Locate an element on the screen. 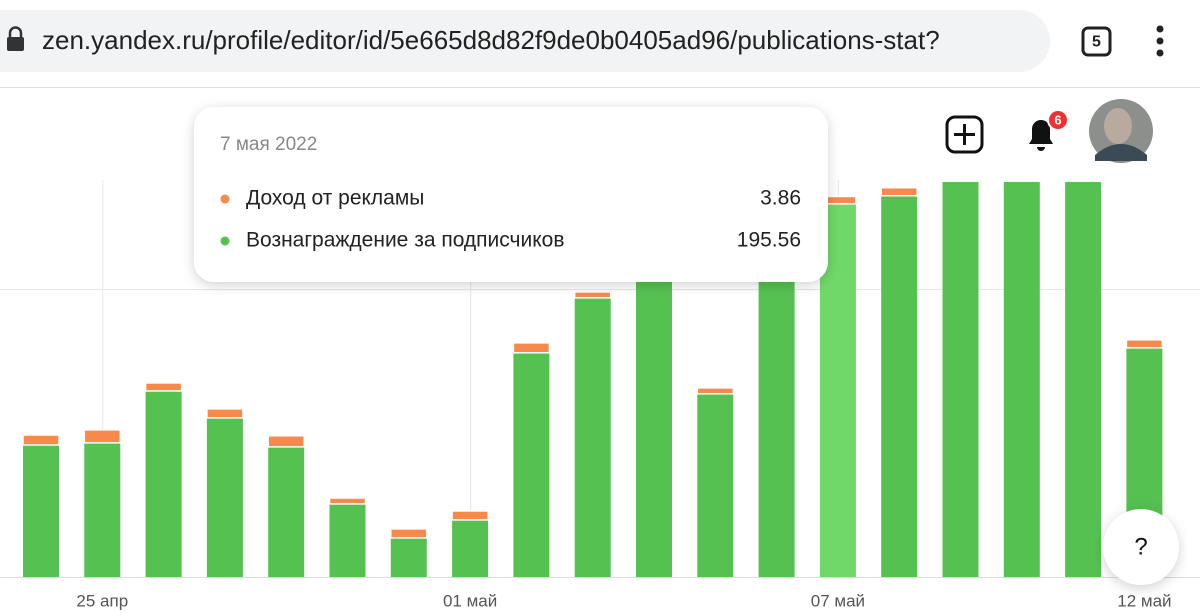 The image size is (1200, 616). x-tick-label: 12 май is located at coordinates (1144, 600).